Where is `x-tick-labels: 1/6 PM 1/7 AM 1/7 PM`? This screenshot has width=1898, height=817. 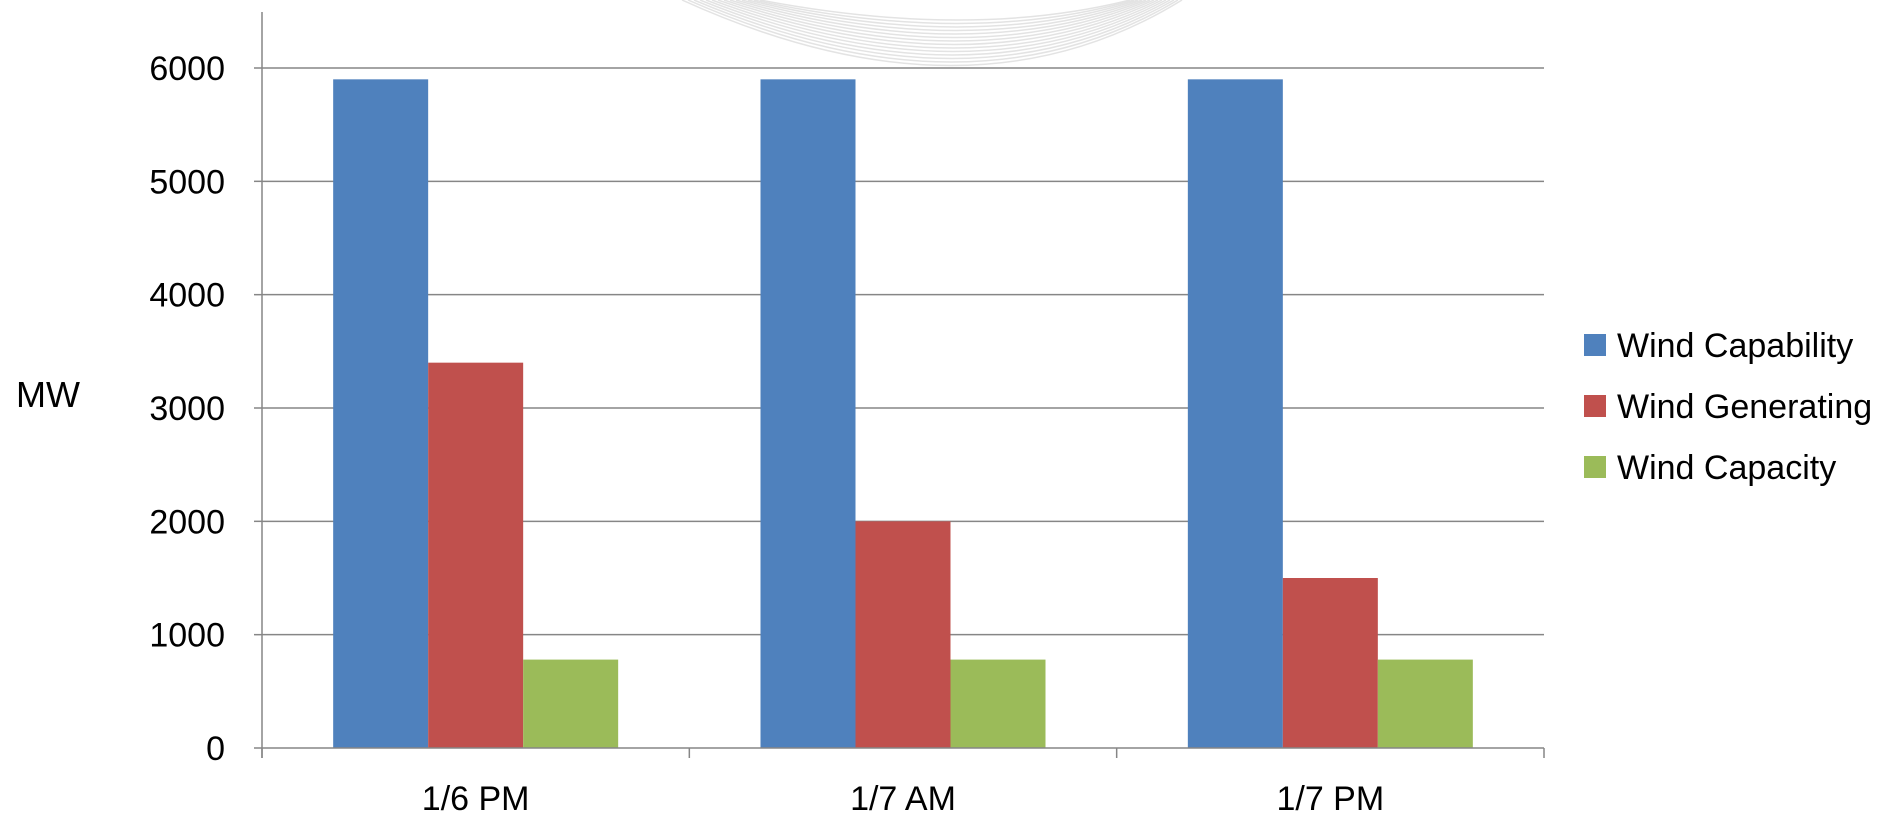
x-tick-labels: 1/6 PM 1/7 AM 1/7 PM is located at coordinates (903, 798).